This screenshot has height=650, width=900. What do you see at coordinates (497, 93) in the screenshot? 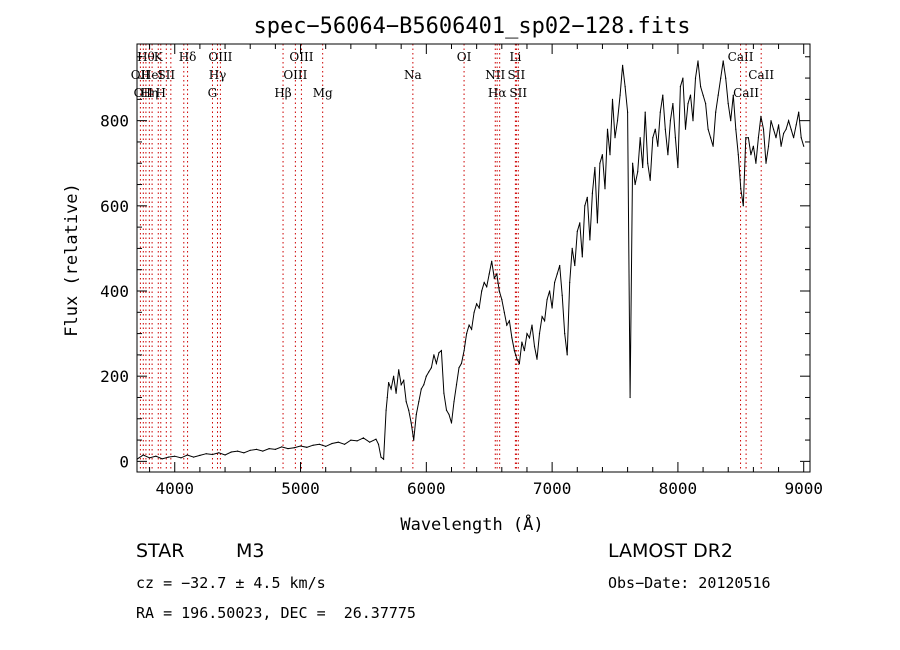
I see `line-marker-label: Hα` at bounding box center [497, 93].